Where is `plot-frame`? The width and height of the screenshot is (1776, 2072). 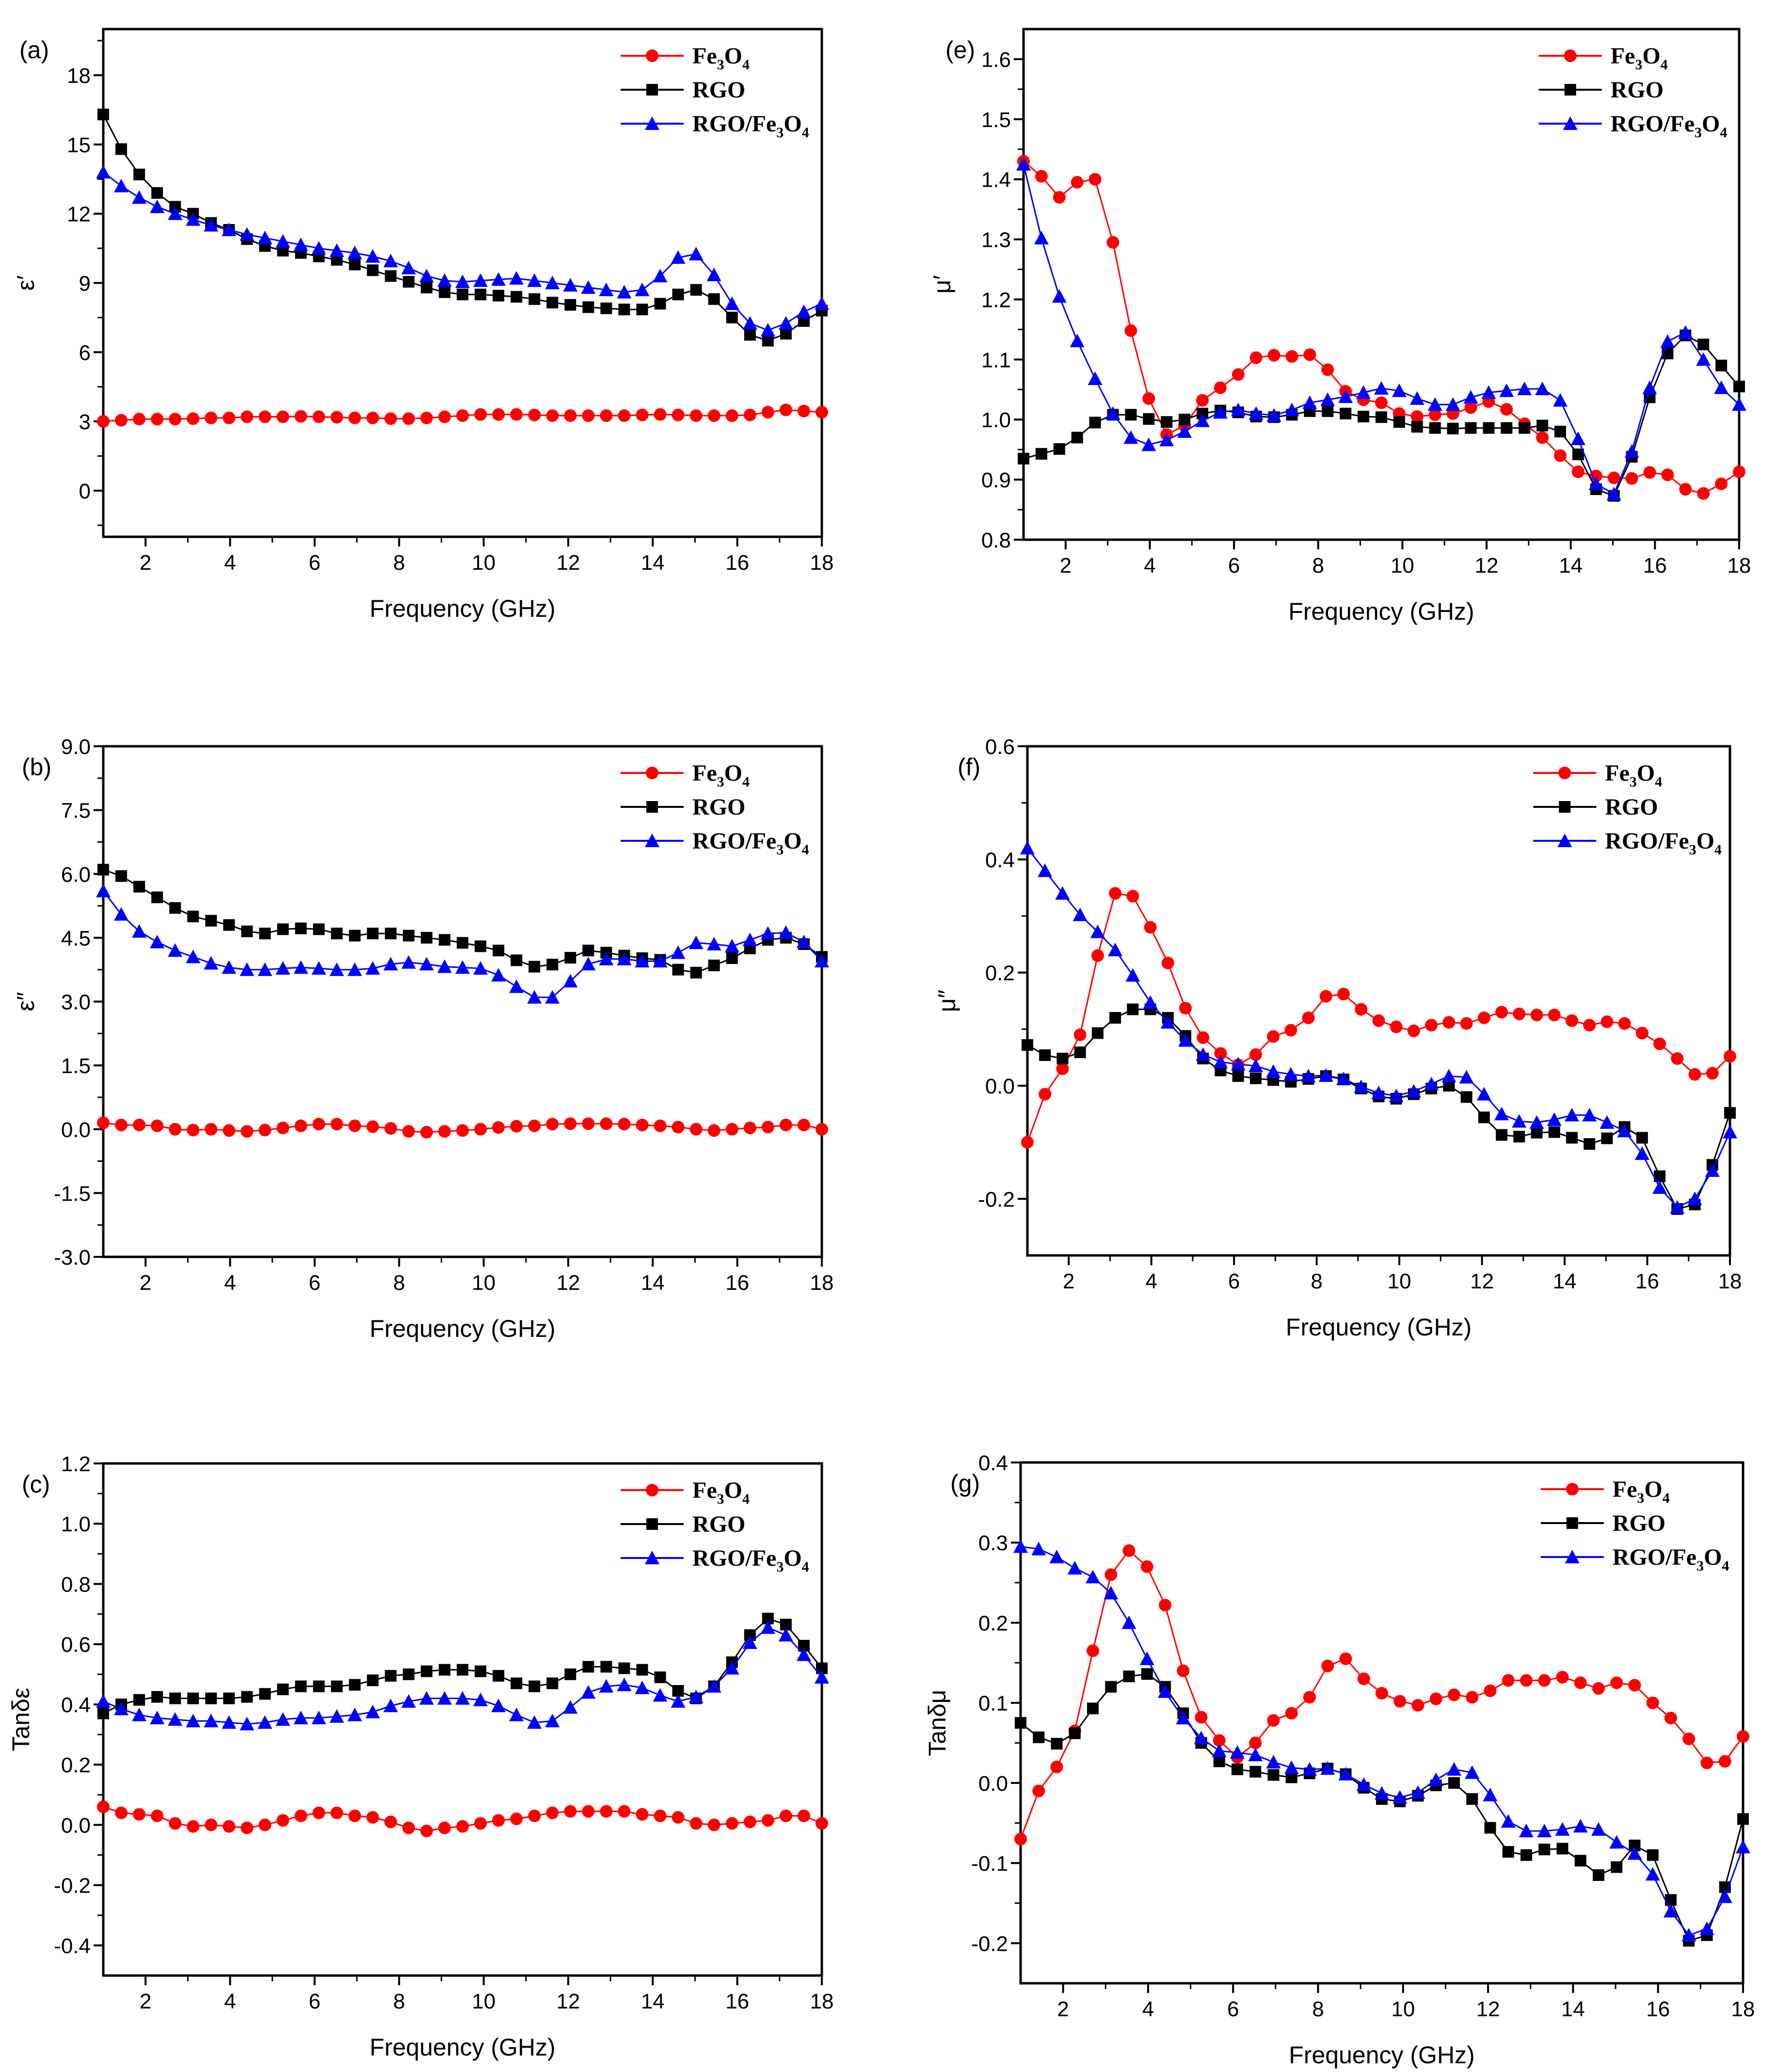 plot-frame is located at coordinates (462, 1719).